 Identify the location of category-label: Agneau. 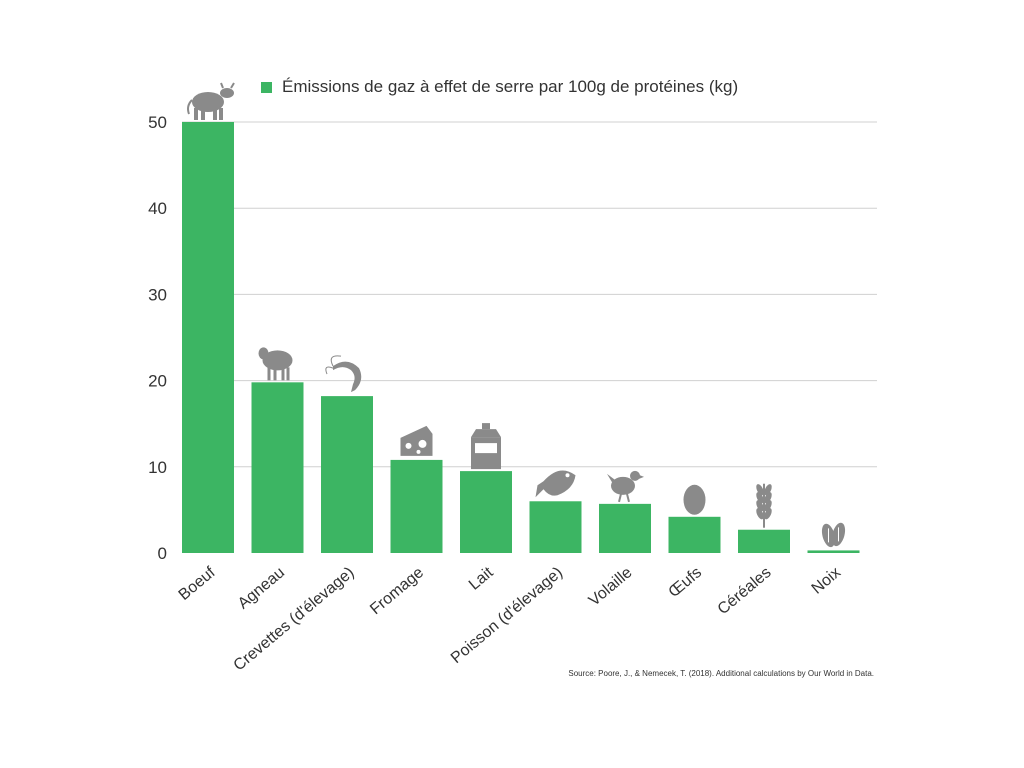
(261, 588).